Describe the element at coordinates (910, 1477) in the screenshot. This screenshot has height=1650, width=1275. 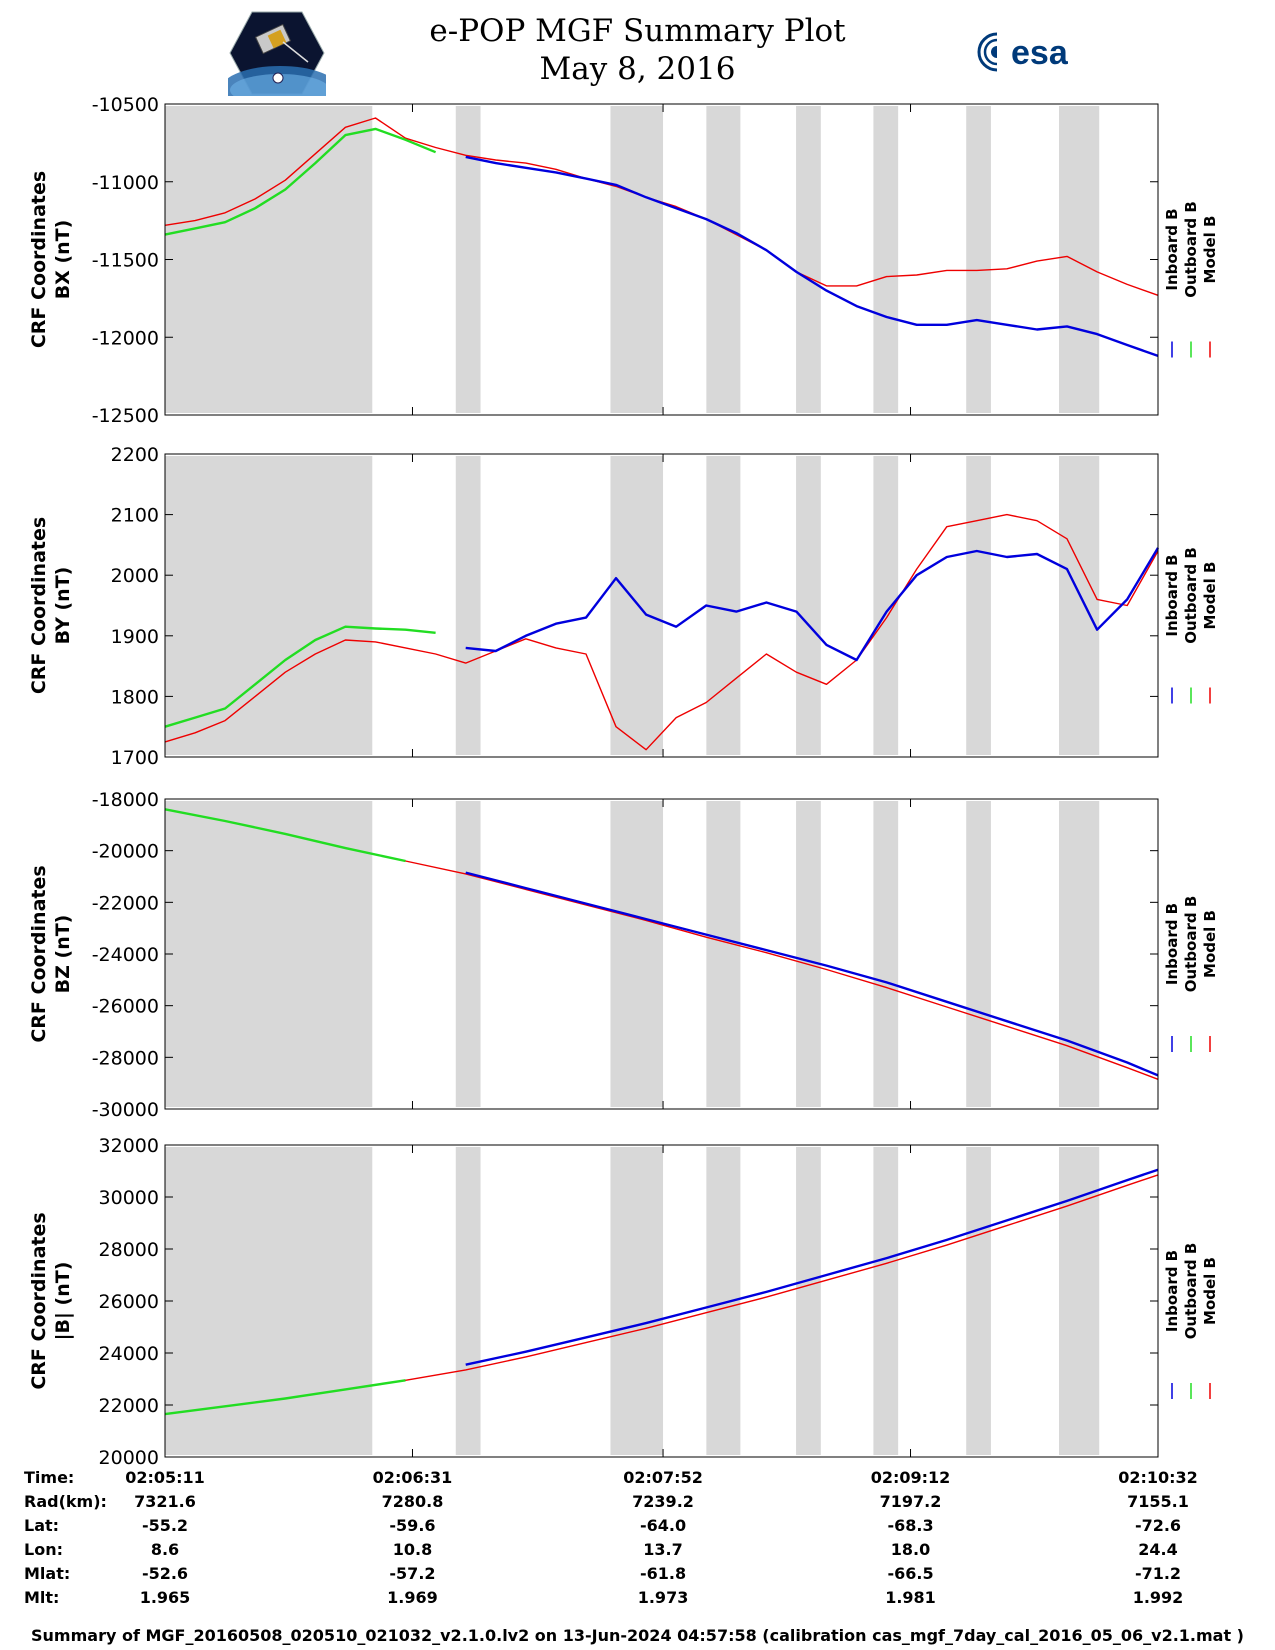
I see `info-value: 02:09:12` at that location.